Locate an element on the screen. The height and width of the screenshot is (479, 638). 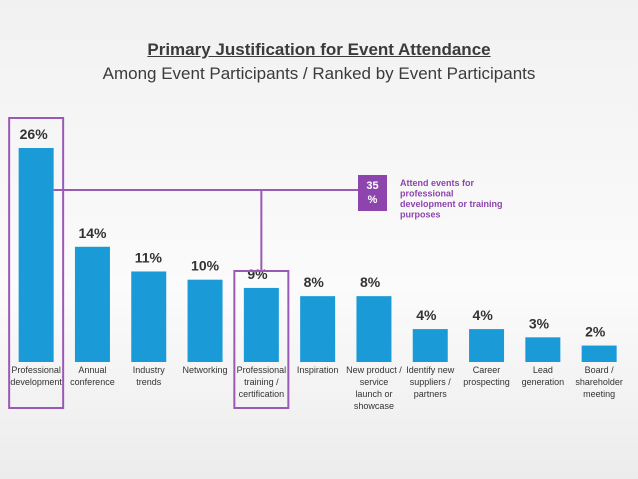
annotation-badge-text: 35% is located at coordinates (372, 193).